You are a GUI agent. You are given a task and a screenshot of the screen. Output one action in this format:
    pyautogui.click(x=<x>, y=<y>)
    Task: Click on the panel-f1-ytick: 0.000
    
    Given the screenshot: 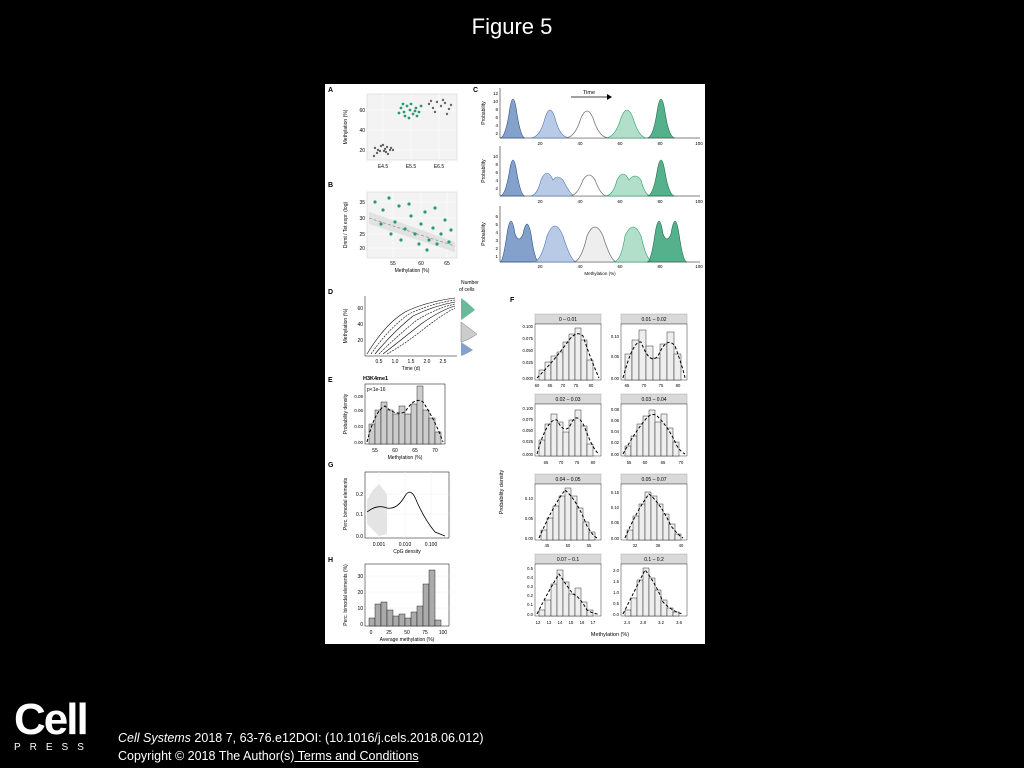 What is the action you would take?
    pyautogui.click(x=528, y=378)
    